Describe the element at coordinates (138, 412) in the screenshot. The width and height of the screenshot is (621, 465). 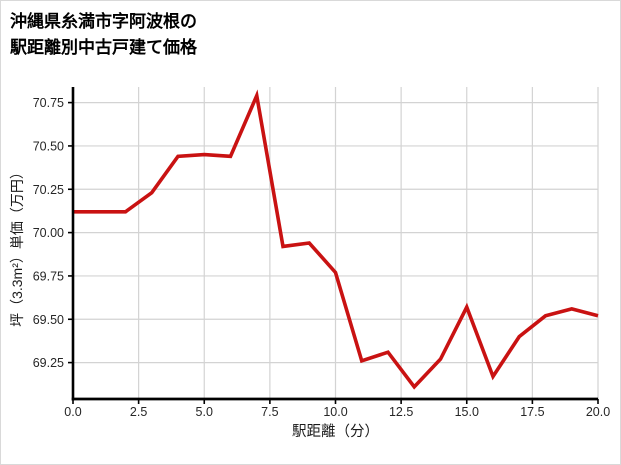
I see `x-tick-label: 2.5` at that location.